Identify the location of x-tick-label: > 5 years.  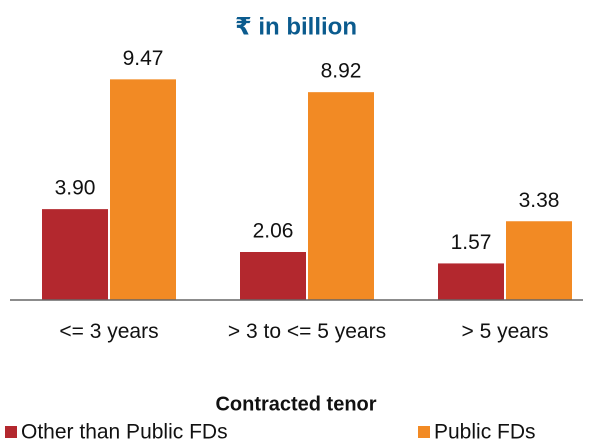
(505, 331).